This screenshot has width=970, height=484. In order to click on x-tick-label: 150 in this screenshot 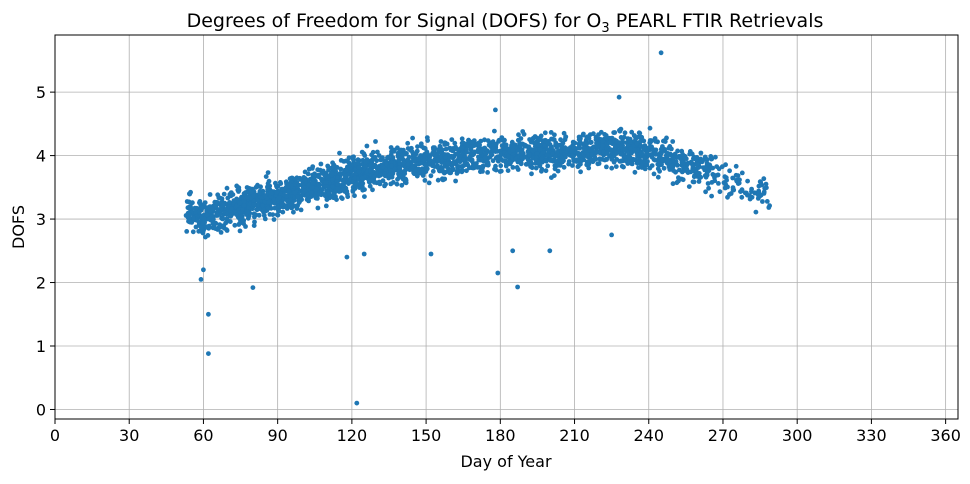, I will do `click(426, 435)`.